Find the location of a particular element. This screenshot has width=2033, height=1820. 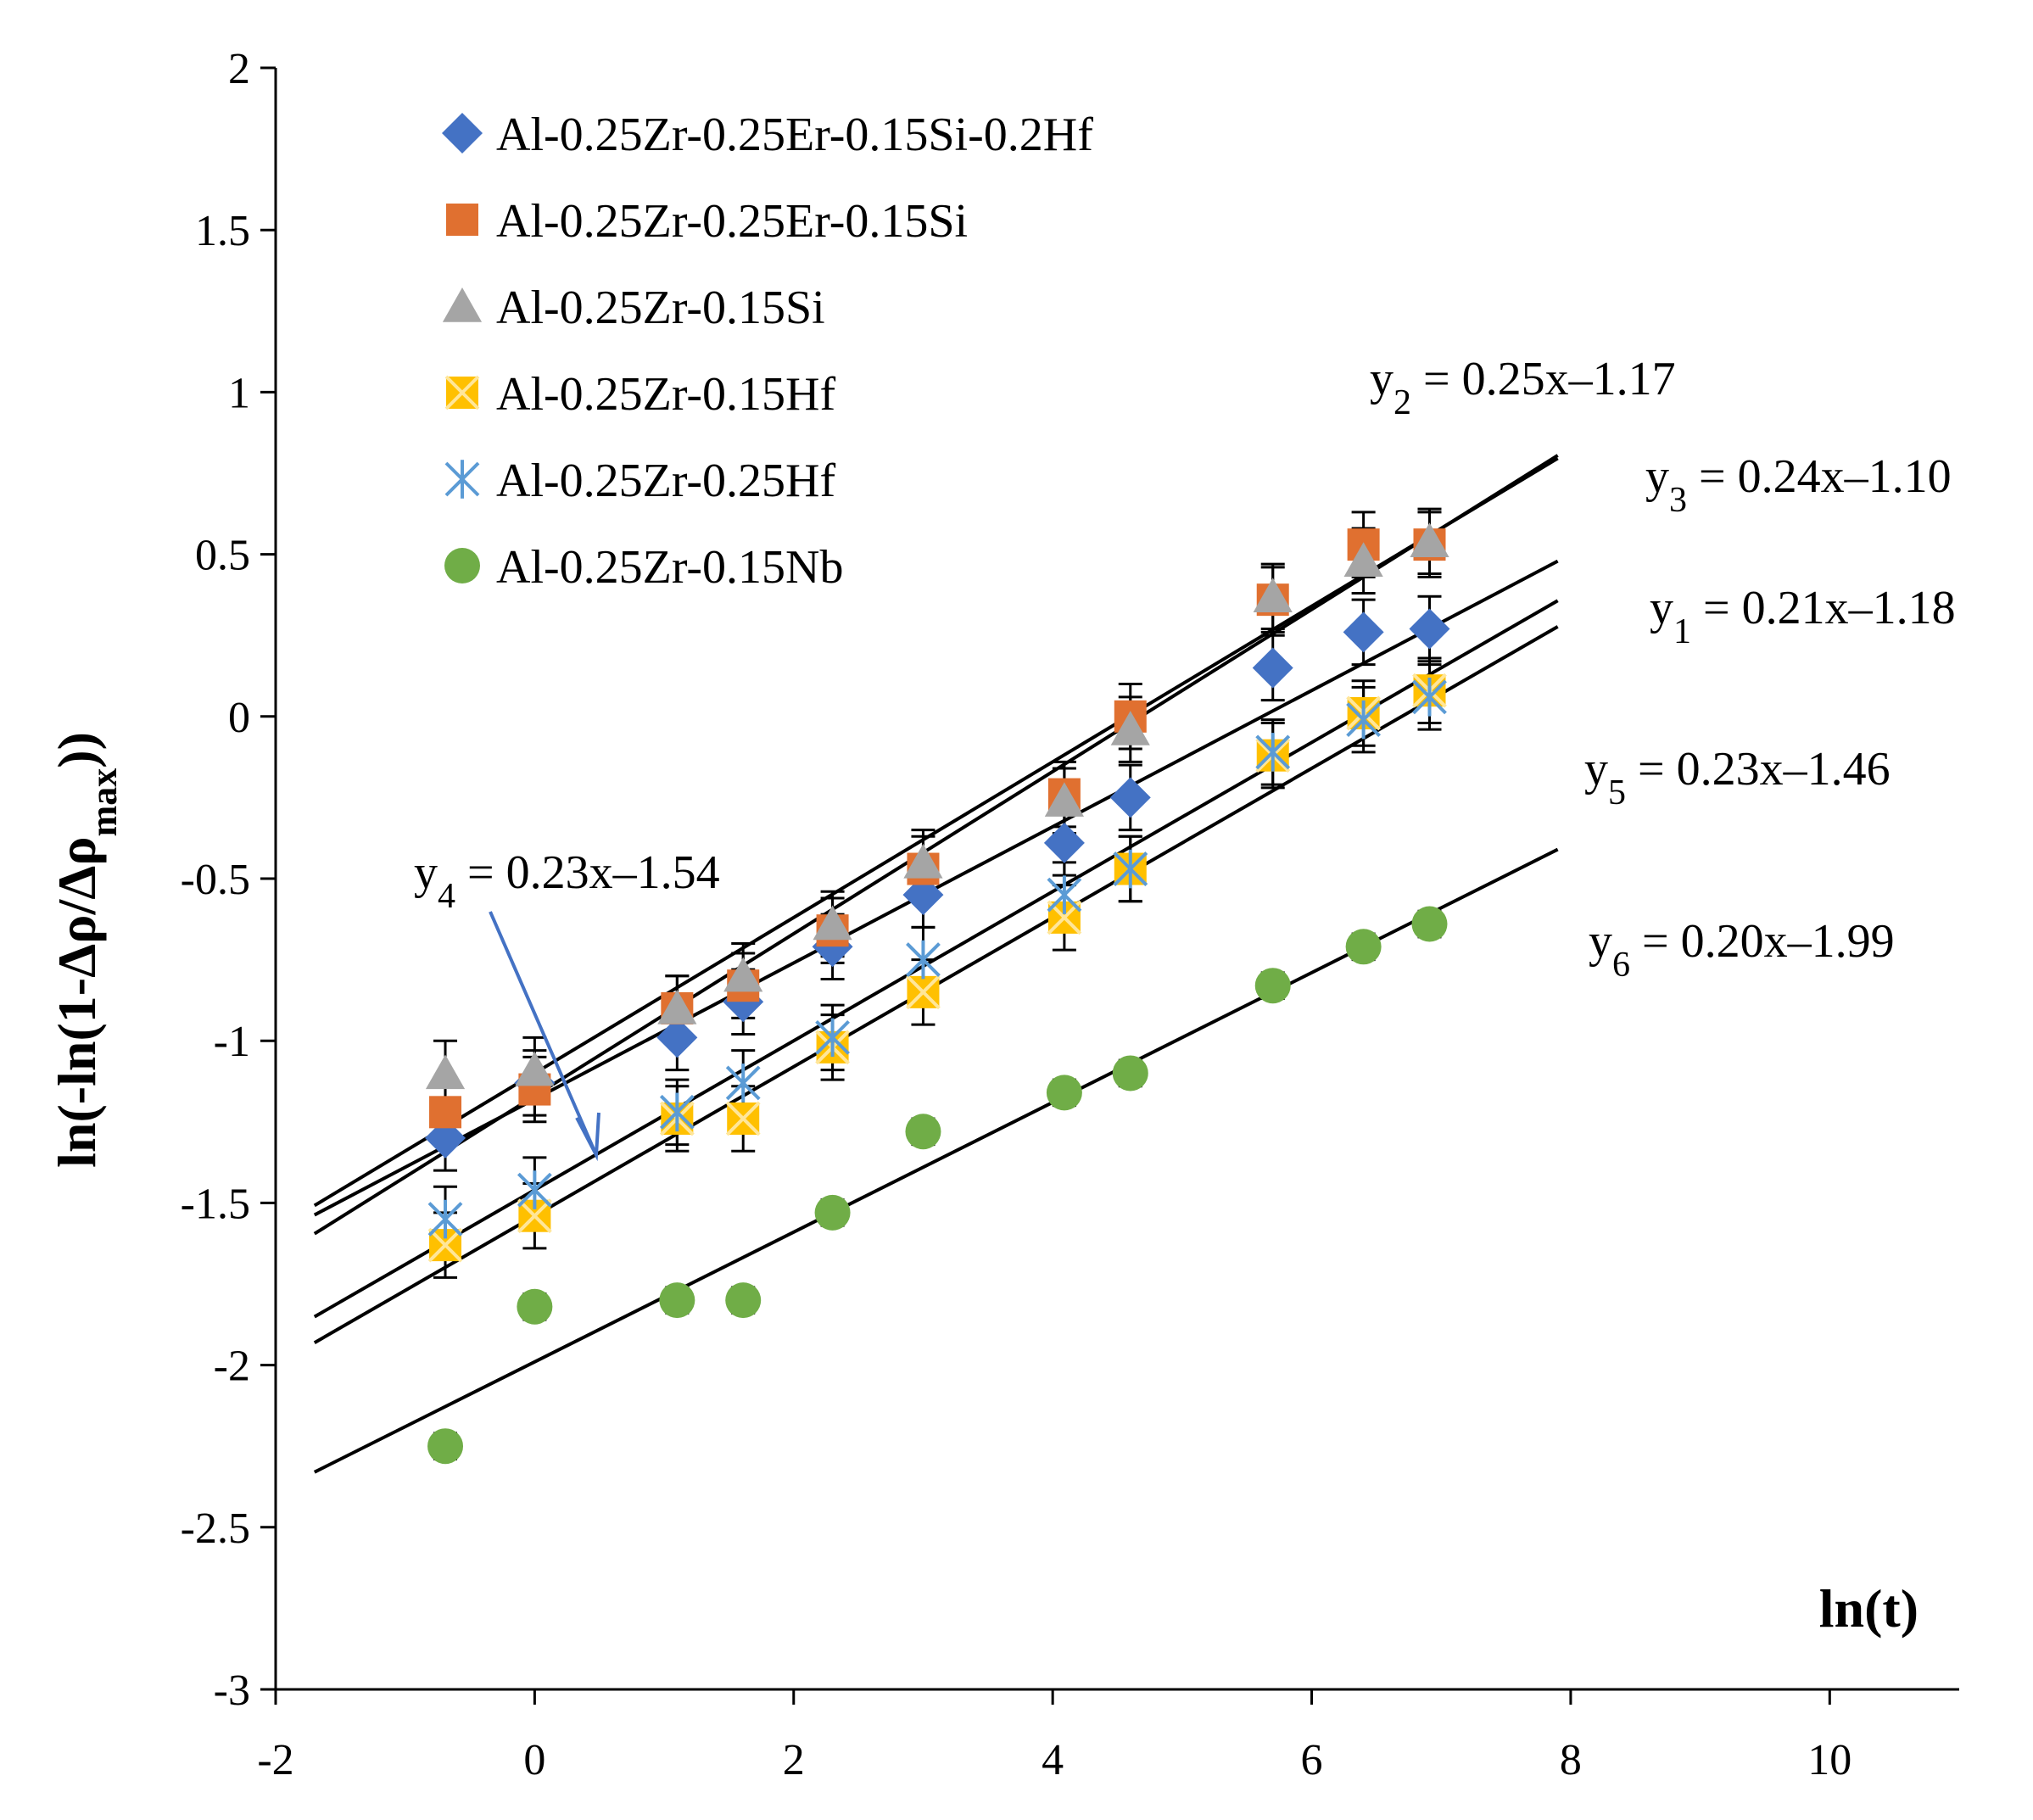

y-tick-label: -2 is located at coordinates (232, 1367).